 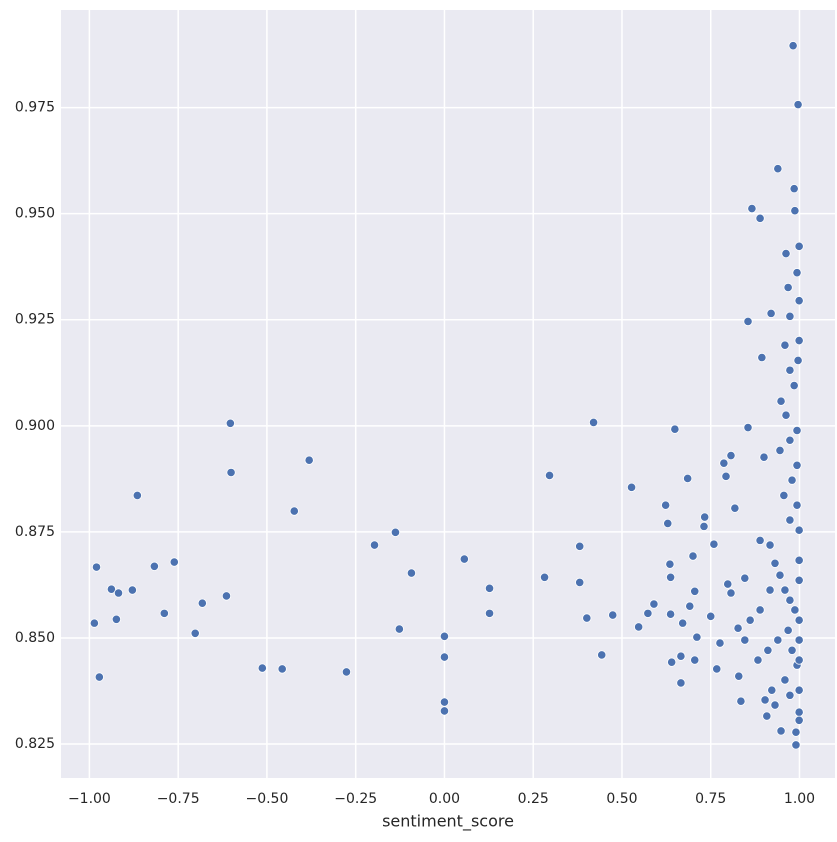 What do you see at coordinates (178, 799) in the screenshot?
I see `x-tick-label: −0.75` at bounding box center [178, 799].